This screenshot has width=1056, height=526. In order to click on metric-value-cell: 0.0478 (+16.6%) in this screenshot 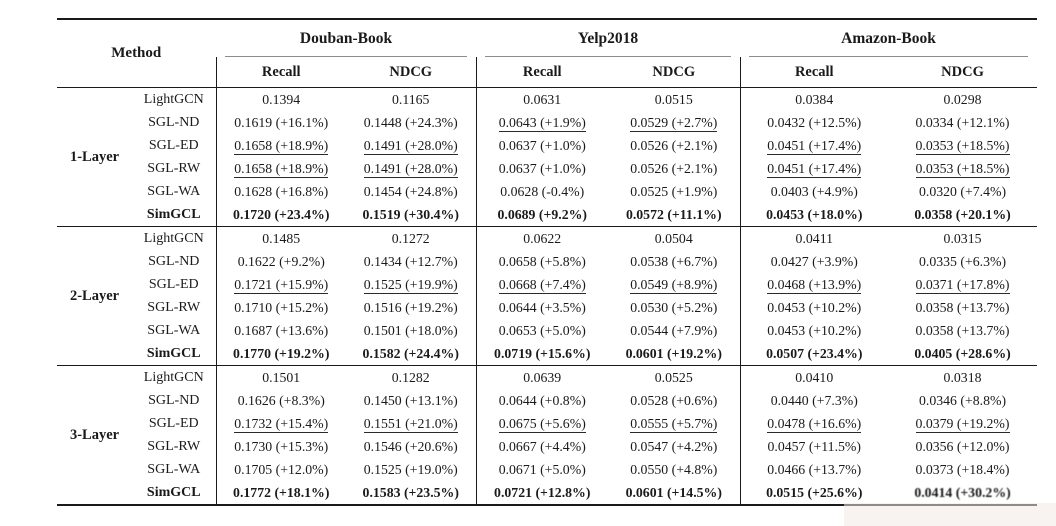, I will do `click(814, 423)`.